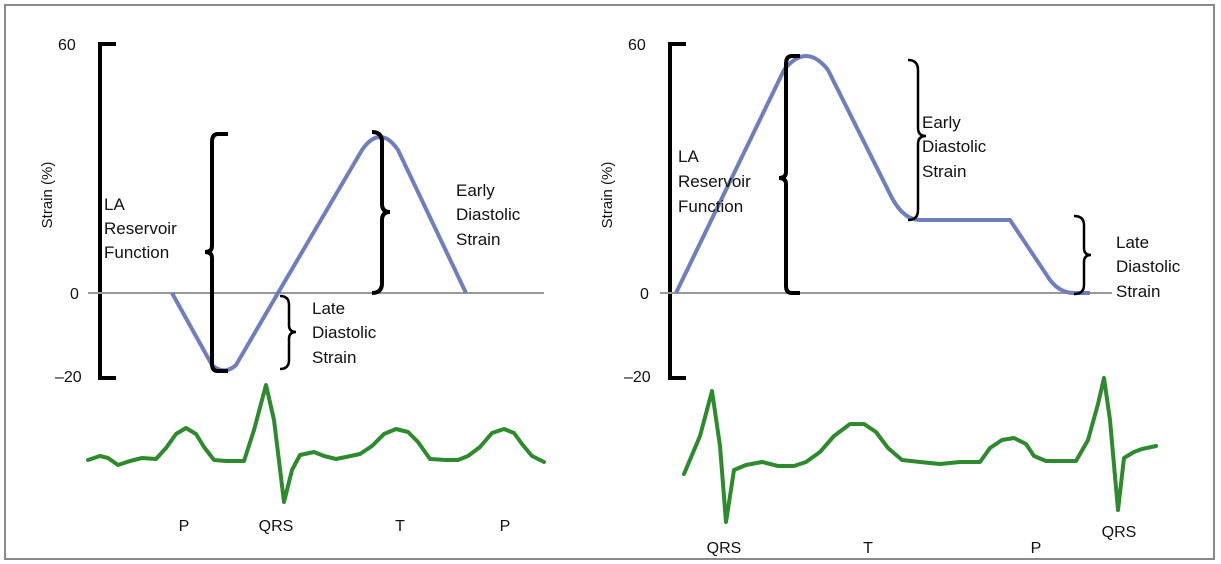 Image resolution: width=1221 pixels, height=564 pixels. What do you see at coordinates (1036, 548) in the screenshot?
I see `right-ecg-label-p: P` at bounding box center [1036, 548].